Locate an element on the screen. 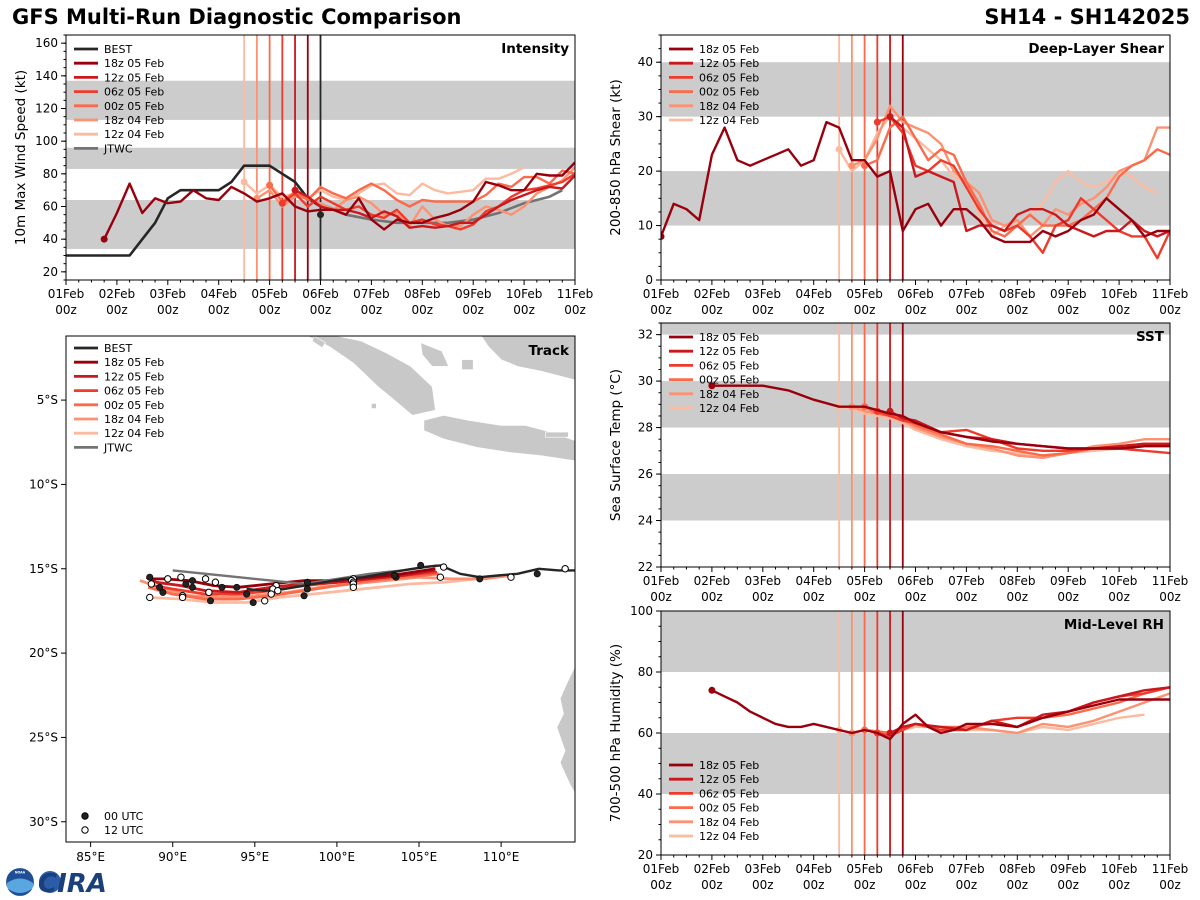 The image size is (1200, 900). lat-tick-label: 15°S is located at coordinates (43, 569).